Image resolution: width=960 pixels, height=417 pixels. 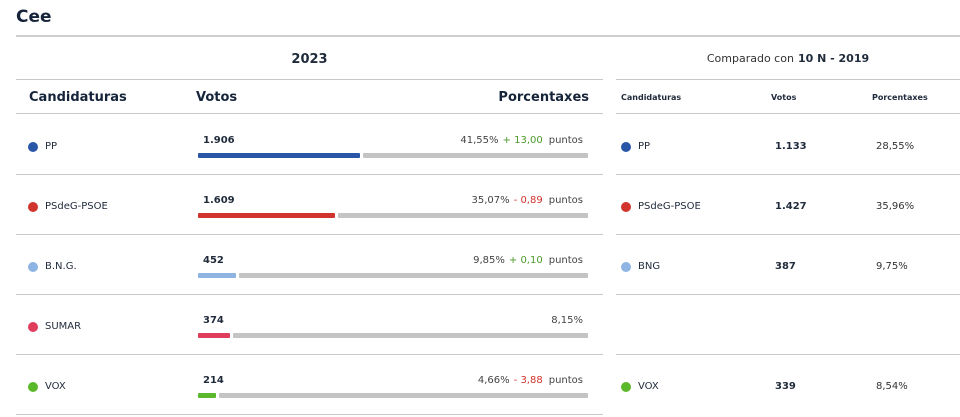 I want to click on percentage-line: 9,85% + 0,10 puntos, so click(x=528, y=260).